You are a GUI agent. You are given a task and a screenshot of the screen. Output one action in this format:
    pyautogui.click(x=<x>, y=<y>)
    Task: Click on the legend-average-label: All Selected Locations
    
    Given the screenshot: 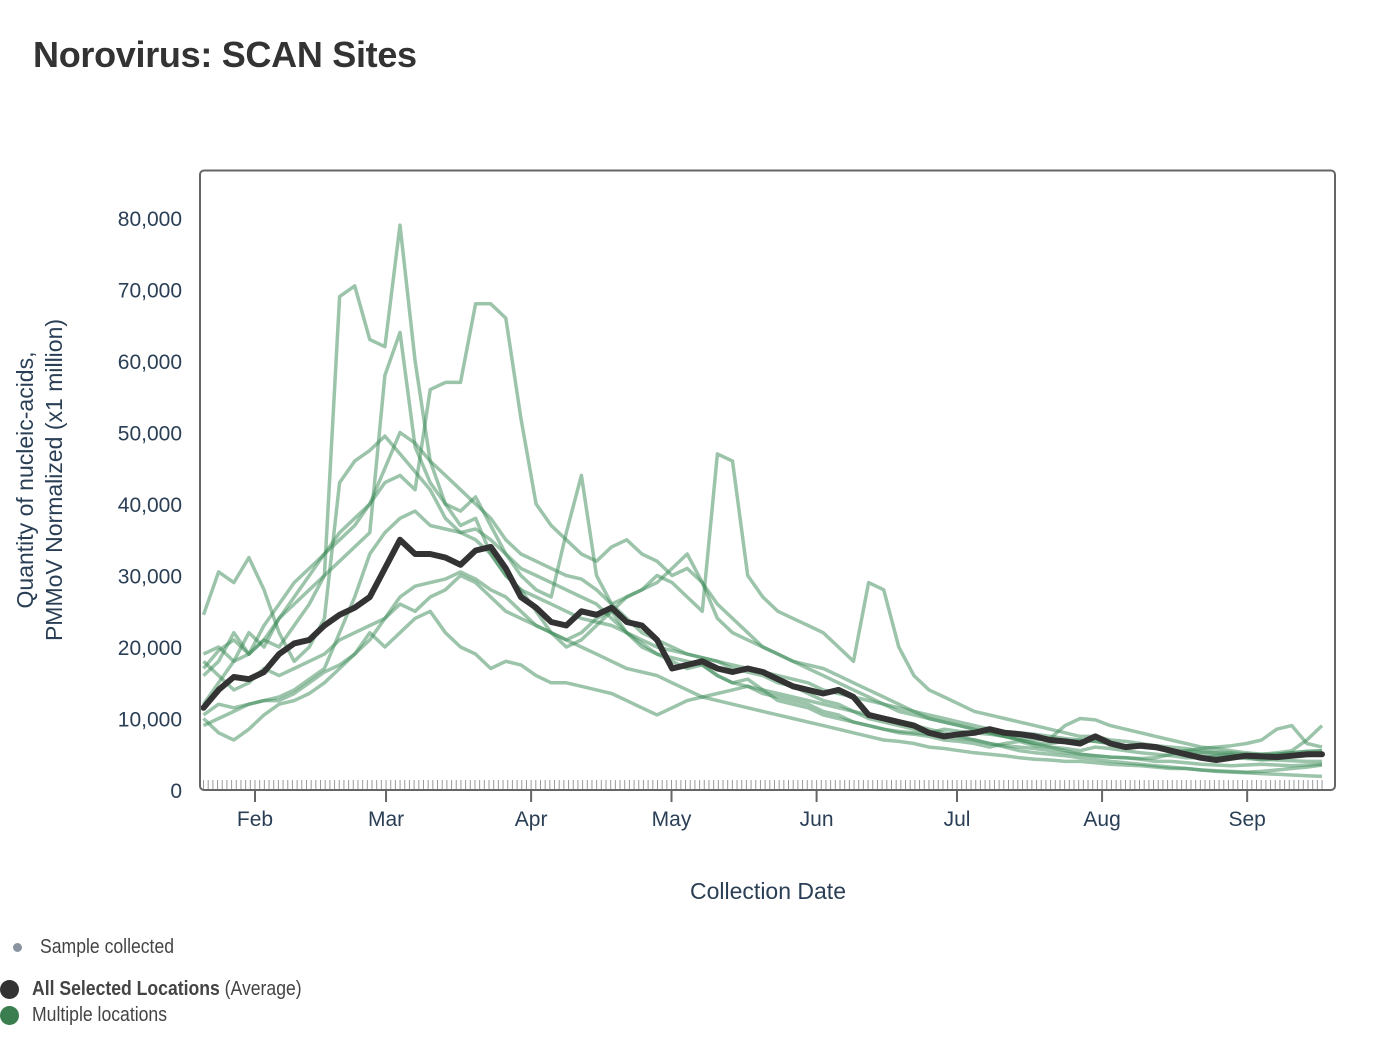 What is the action you would take?
    pyautogui.click(x=126, y=989)
    